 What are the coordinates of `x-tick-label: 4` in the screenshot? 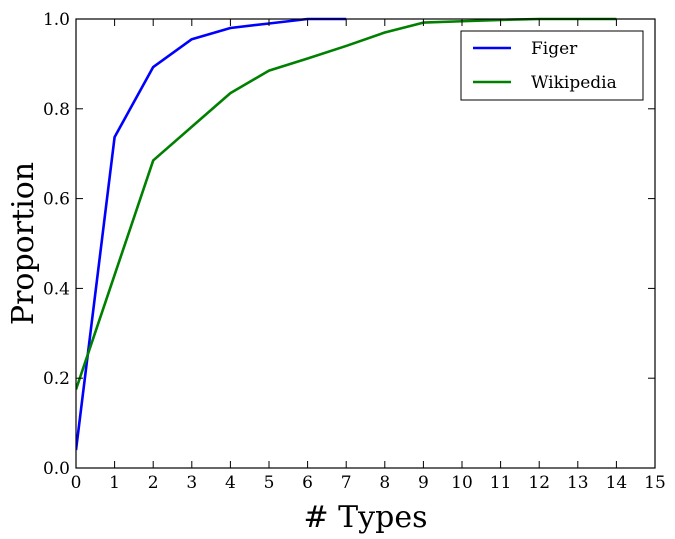 It's located at (230, 483).